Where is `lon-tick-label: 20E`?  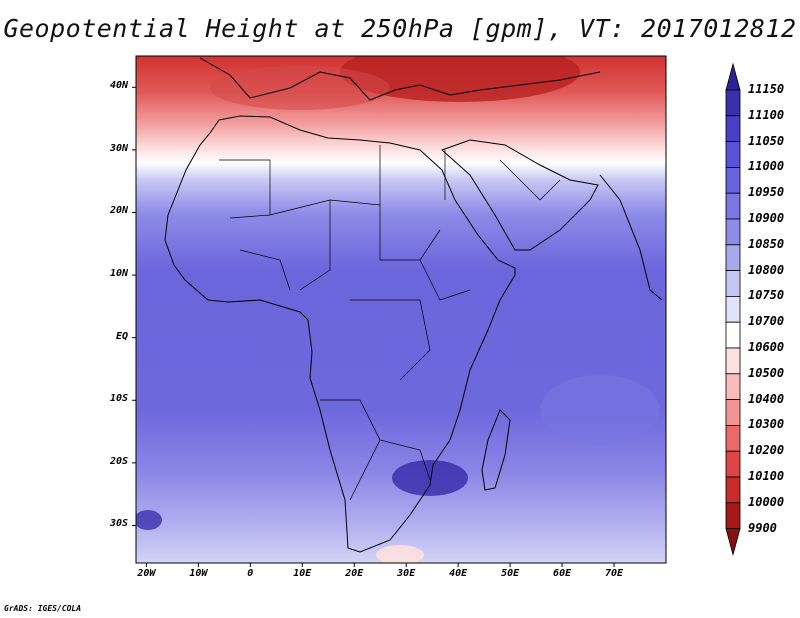 lon-tick-label: 20E is located at coordinates (354, 573).